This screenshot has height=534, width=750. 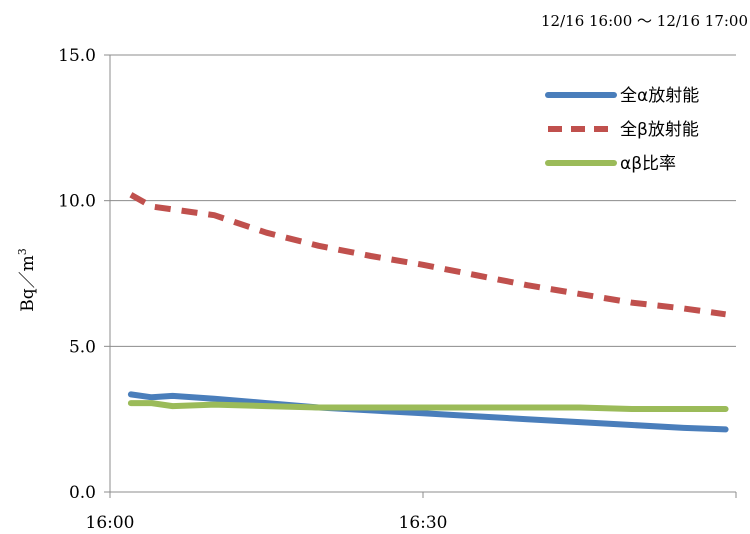 What do you see at coordinates (659, 130) in the screenshot?
I see `legend-label: 全β放射能` at bounding box center [659, 130].